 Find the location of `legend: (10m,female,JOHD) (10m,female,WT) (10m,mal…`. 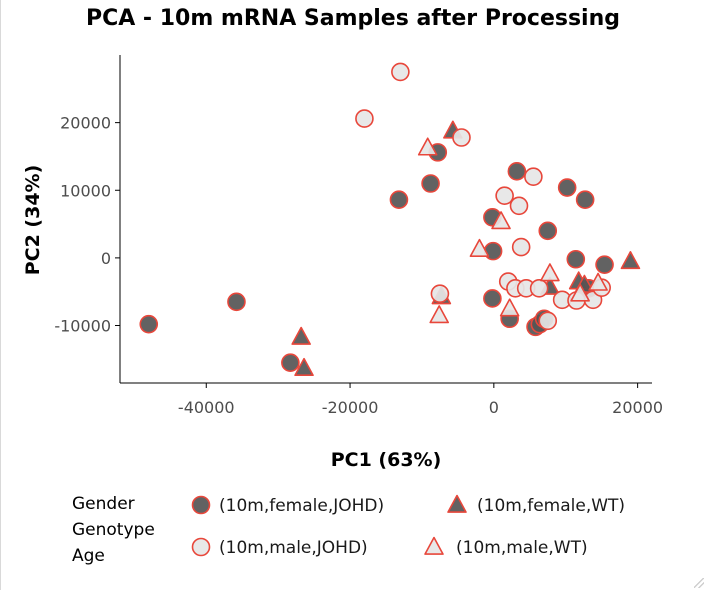

legend: (10m,female,JOHD) (10m,female,WT) (10m,mal… is located at coordinates (408, 526).